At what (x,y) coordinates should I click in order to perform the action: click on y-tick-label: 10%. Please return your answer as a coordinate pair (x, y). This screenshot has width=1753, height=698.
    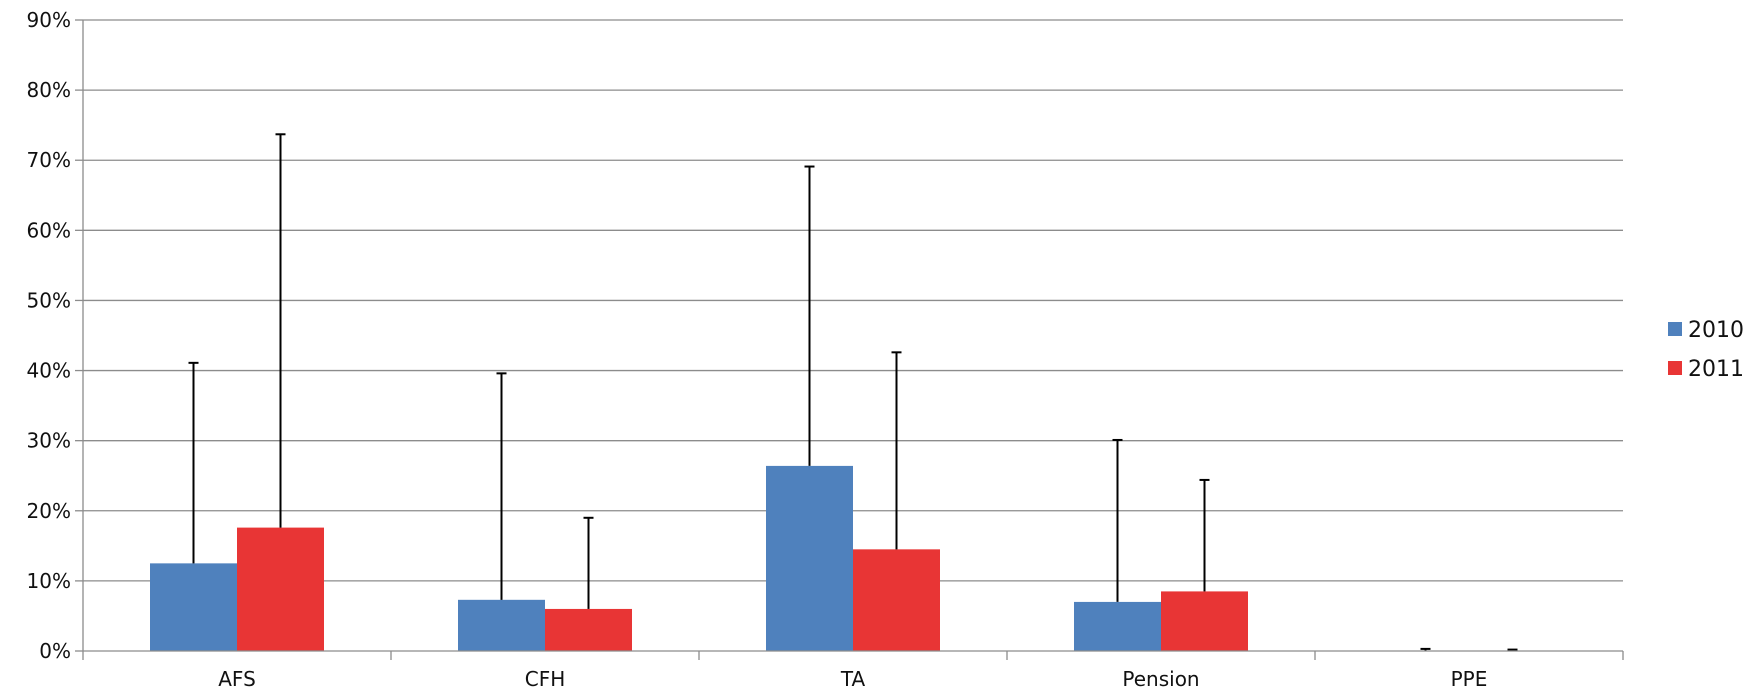
    Looking at the image, I should click on (49, 581).